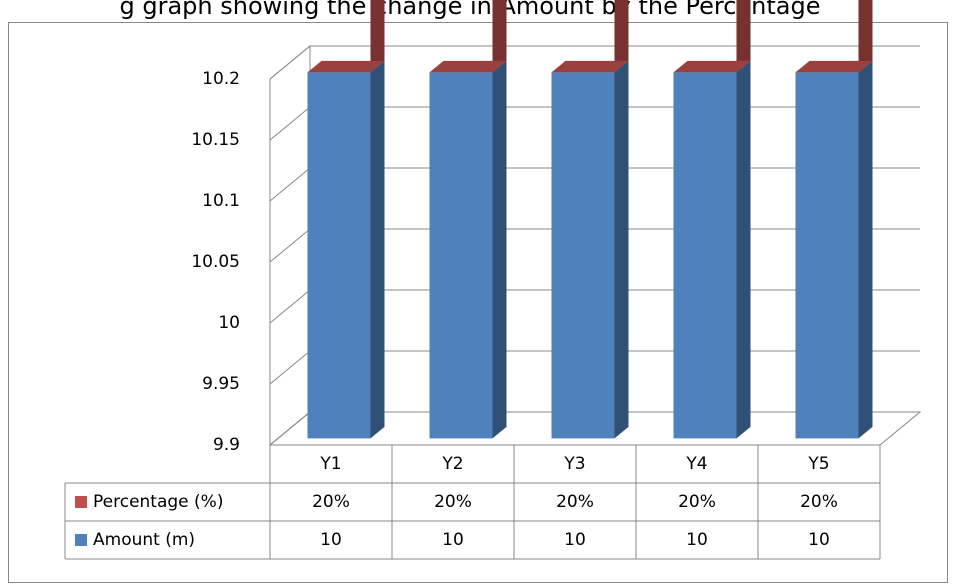  I want to click on x-tick-label: Y5, so click(818, 464).